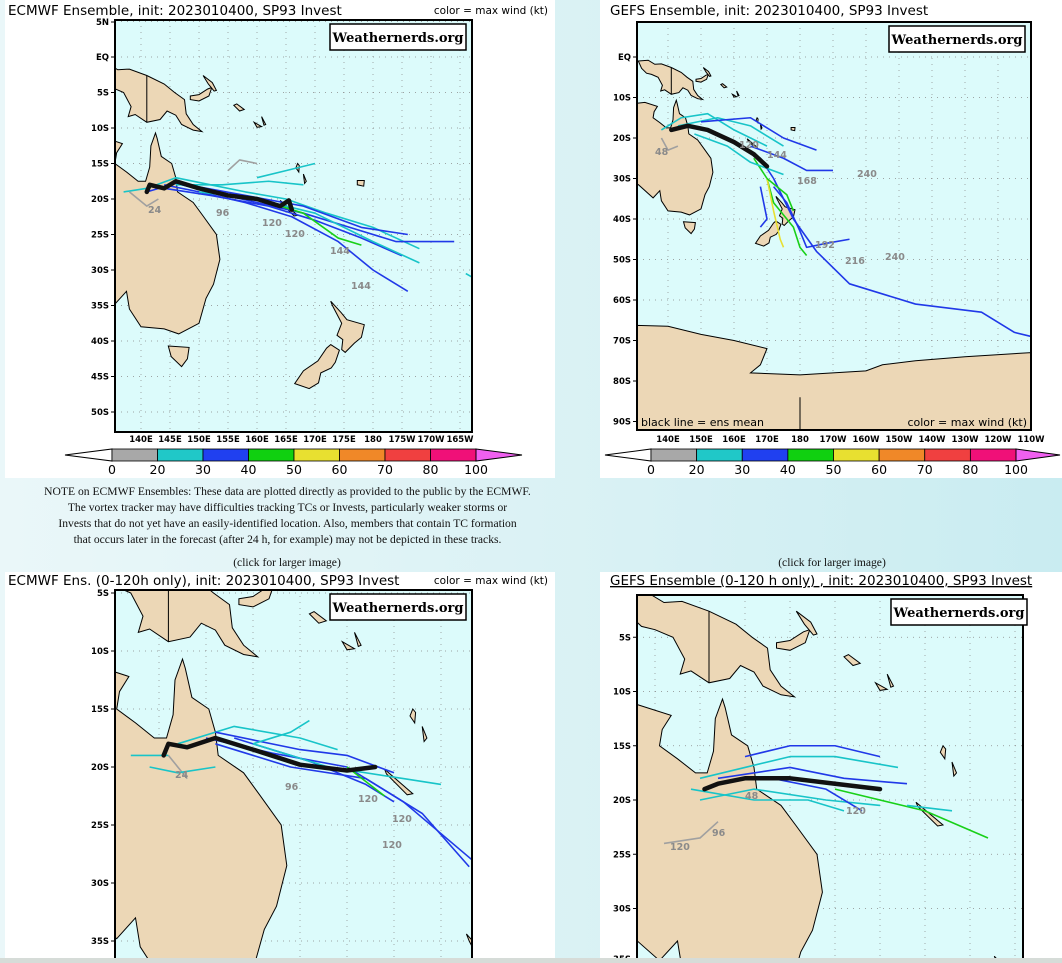 Image resolution: width=1062 pixels, height=963 pixels. I want to click on click-for-larger-image-link-right: (click for larger image), so click(832, 562).